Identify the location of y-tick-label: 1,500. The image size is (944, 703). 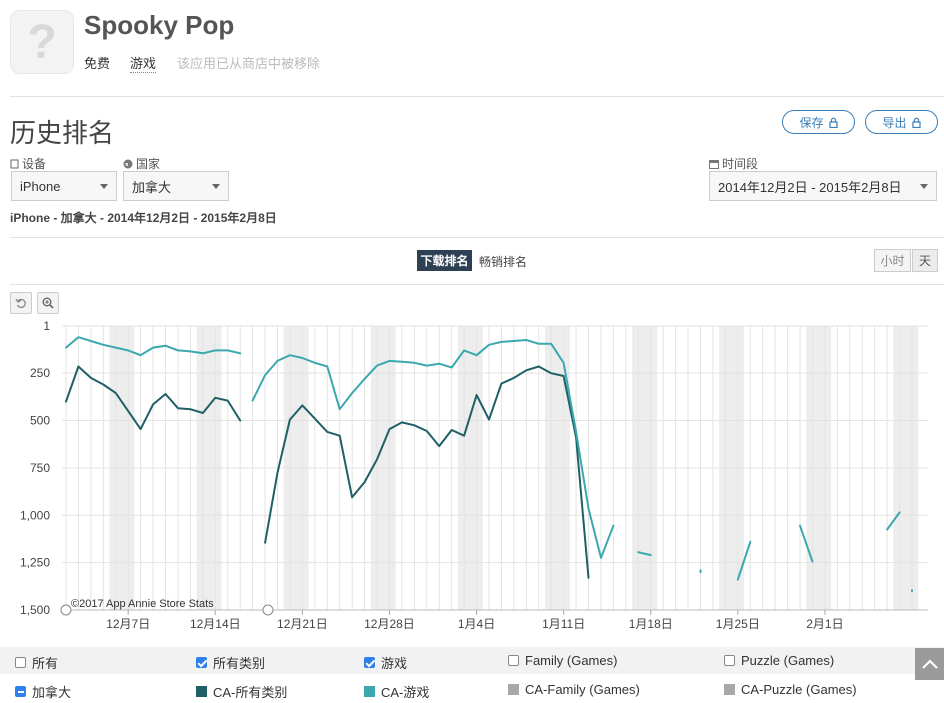
(35, 610).